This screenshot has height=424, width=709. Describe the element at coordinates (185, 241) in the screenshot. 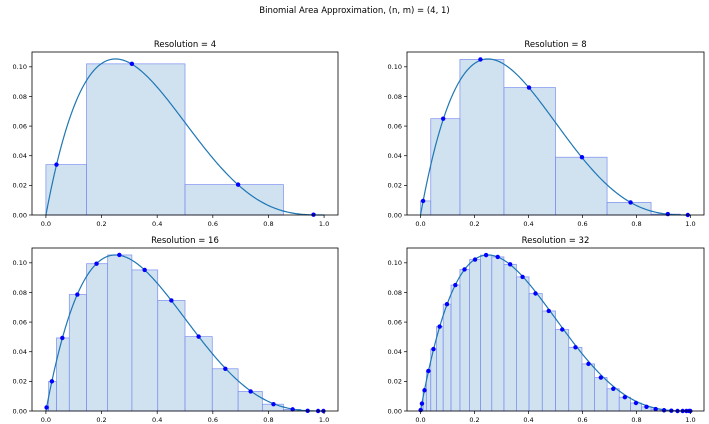

I see `subplot-title: Resolution = 16` at that location.